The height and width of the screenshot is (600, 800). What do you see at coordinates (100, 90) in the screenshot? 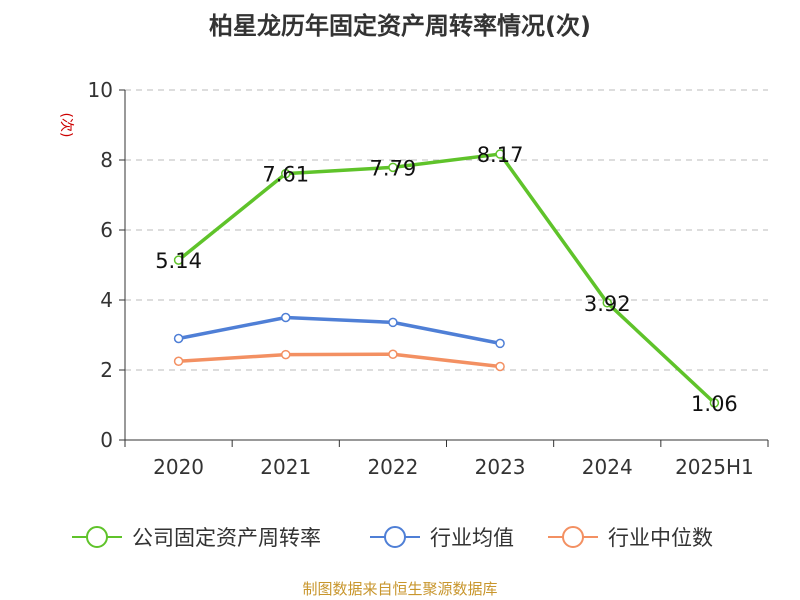
I see `y-tick-label: 10` at bounding box center [100, 90].